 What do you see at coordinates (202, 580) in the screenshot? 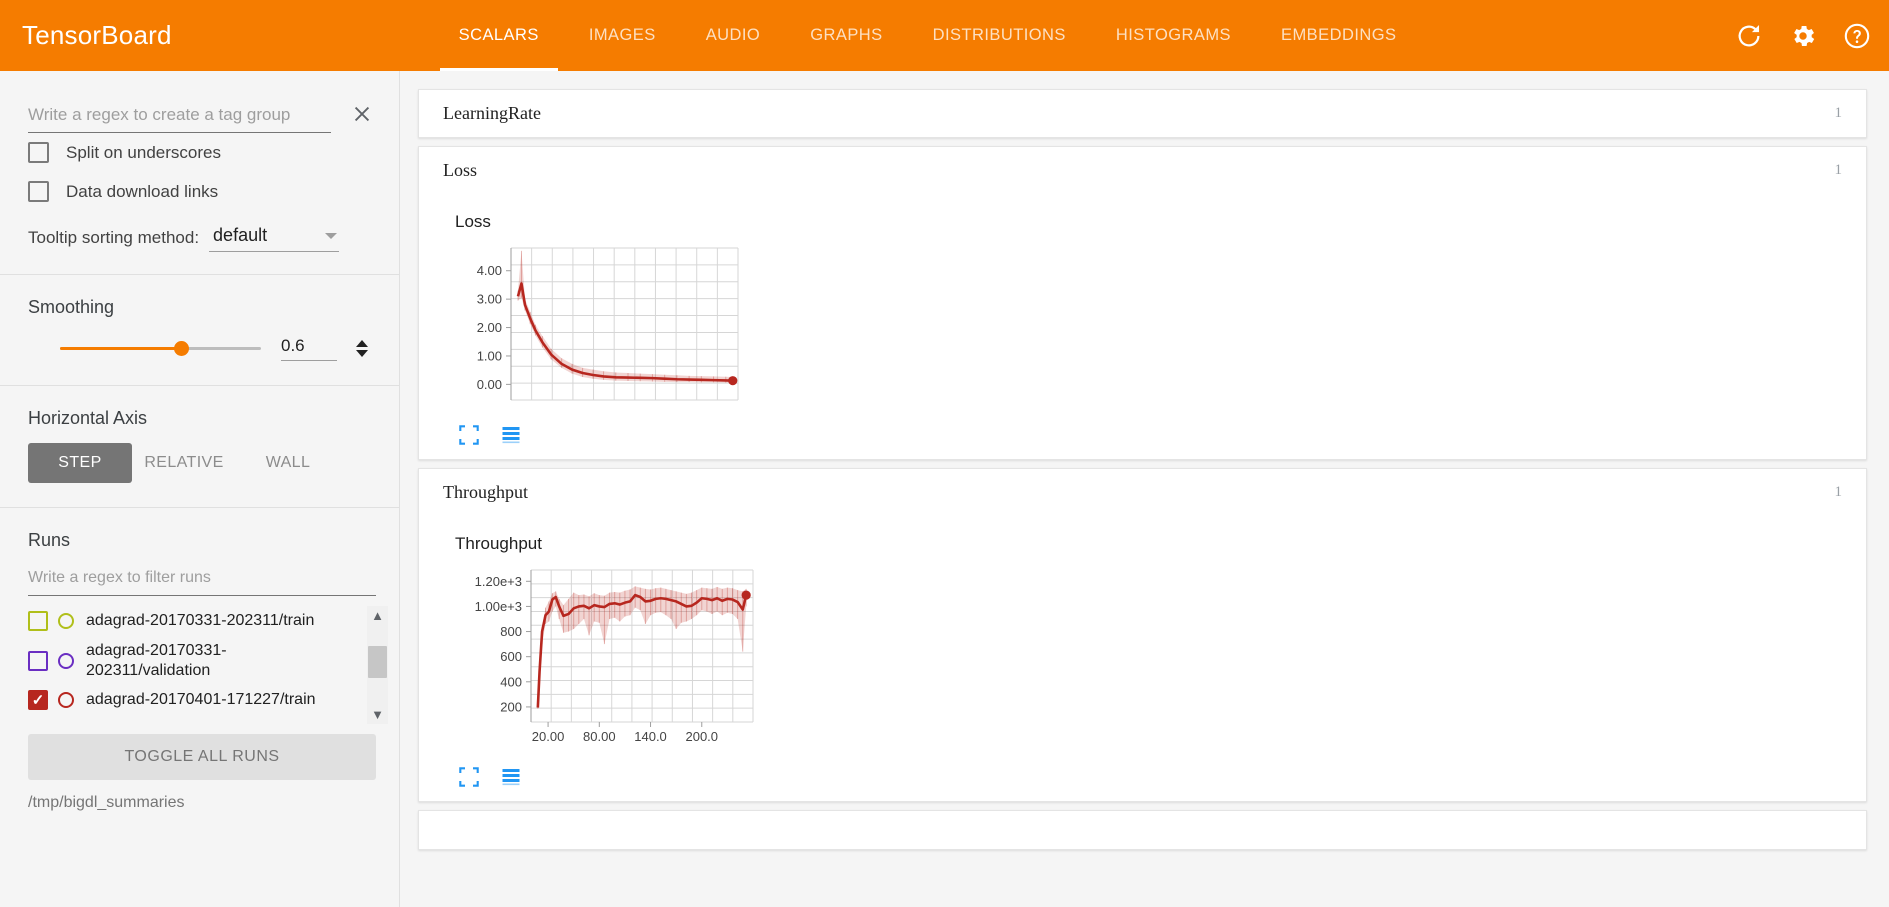
I see `runs-filter-input` at bounding box center [202, 580].